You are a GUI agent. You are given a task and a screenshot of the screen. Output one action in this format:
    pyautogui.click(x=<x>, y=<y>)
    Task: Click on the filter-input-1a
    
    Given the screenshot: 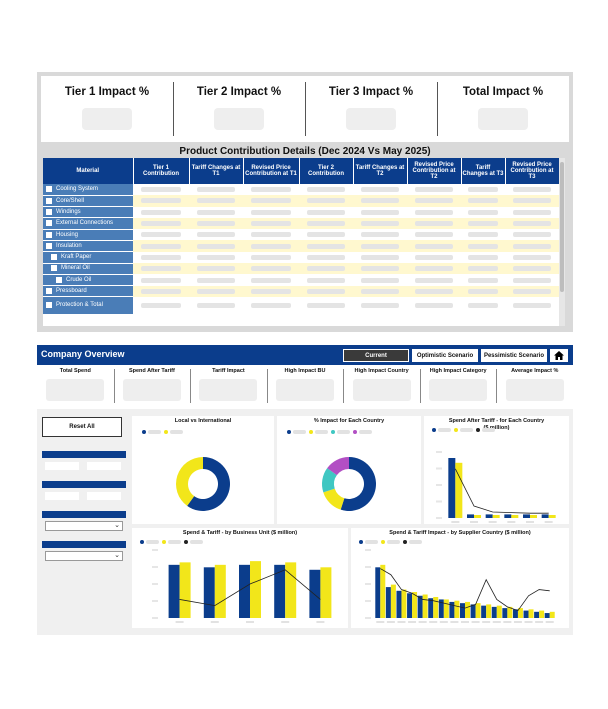 What is the action you would take?
    pyautogui.click(x=62, y=466)
    